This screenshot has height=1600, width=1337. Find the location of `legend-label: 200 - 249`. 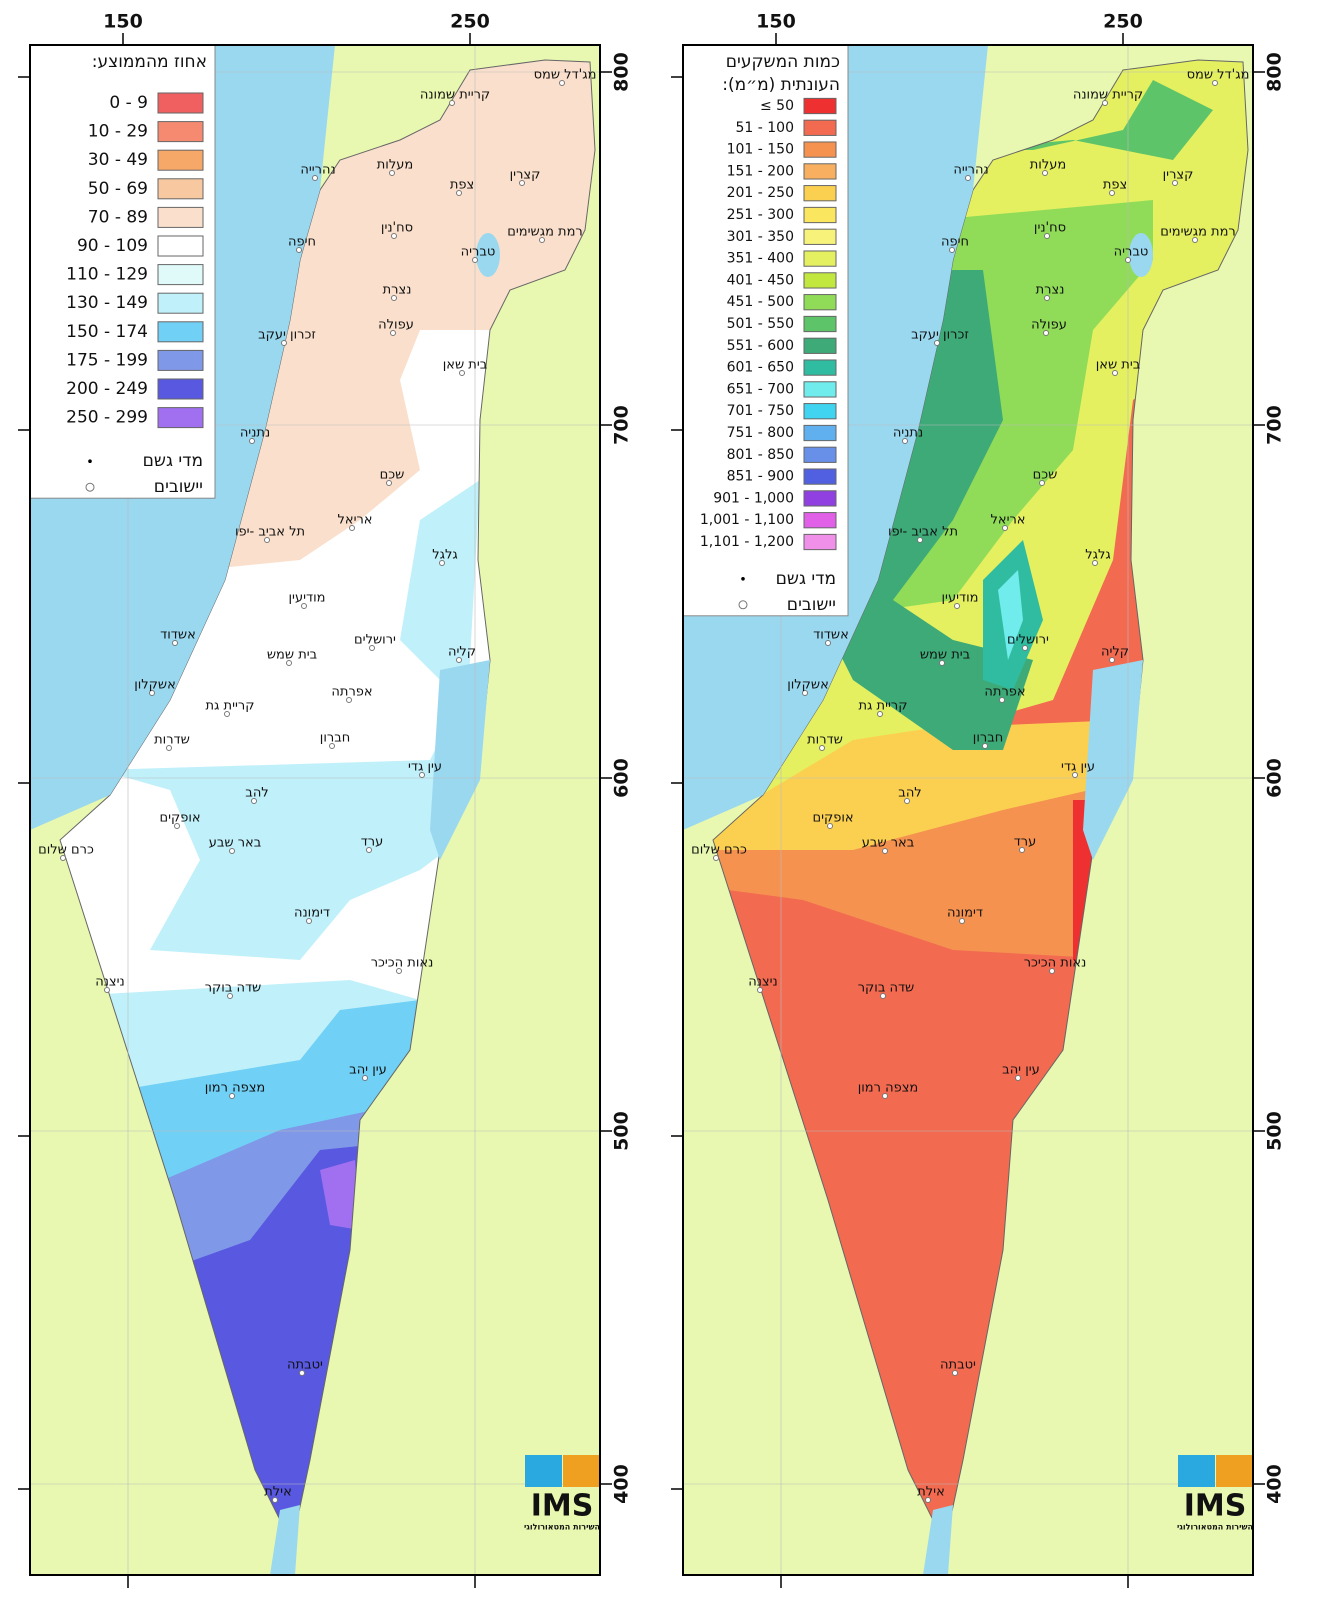

legend-label: 200 - 249 is located at coordinates (107, 389).